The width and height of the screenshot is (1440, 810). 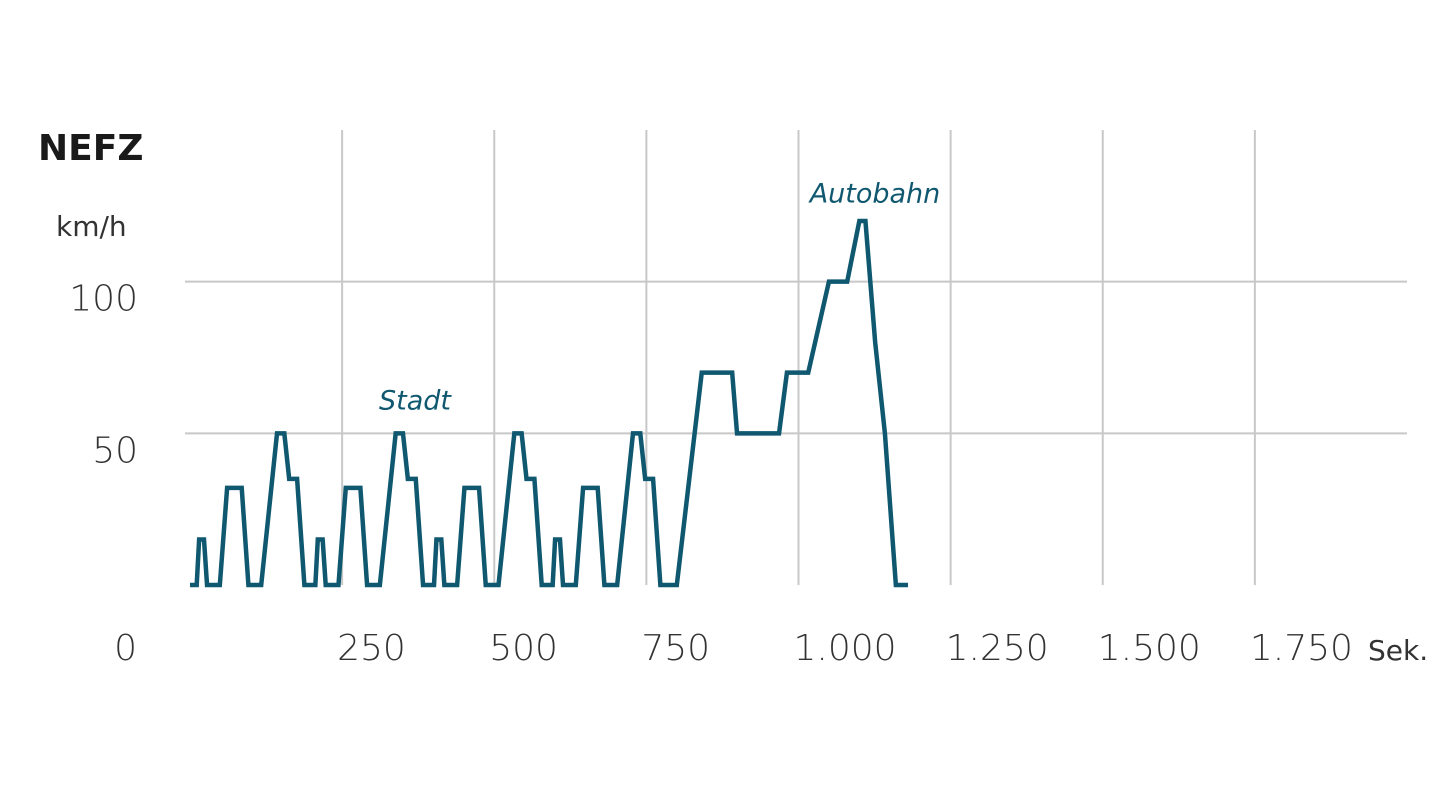 I want to click on x-tick-label: 0, so click(x=125, y=648).